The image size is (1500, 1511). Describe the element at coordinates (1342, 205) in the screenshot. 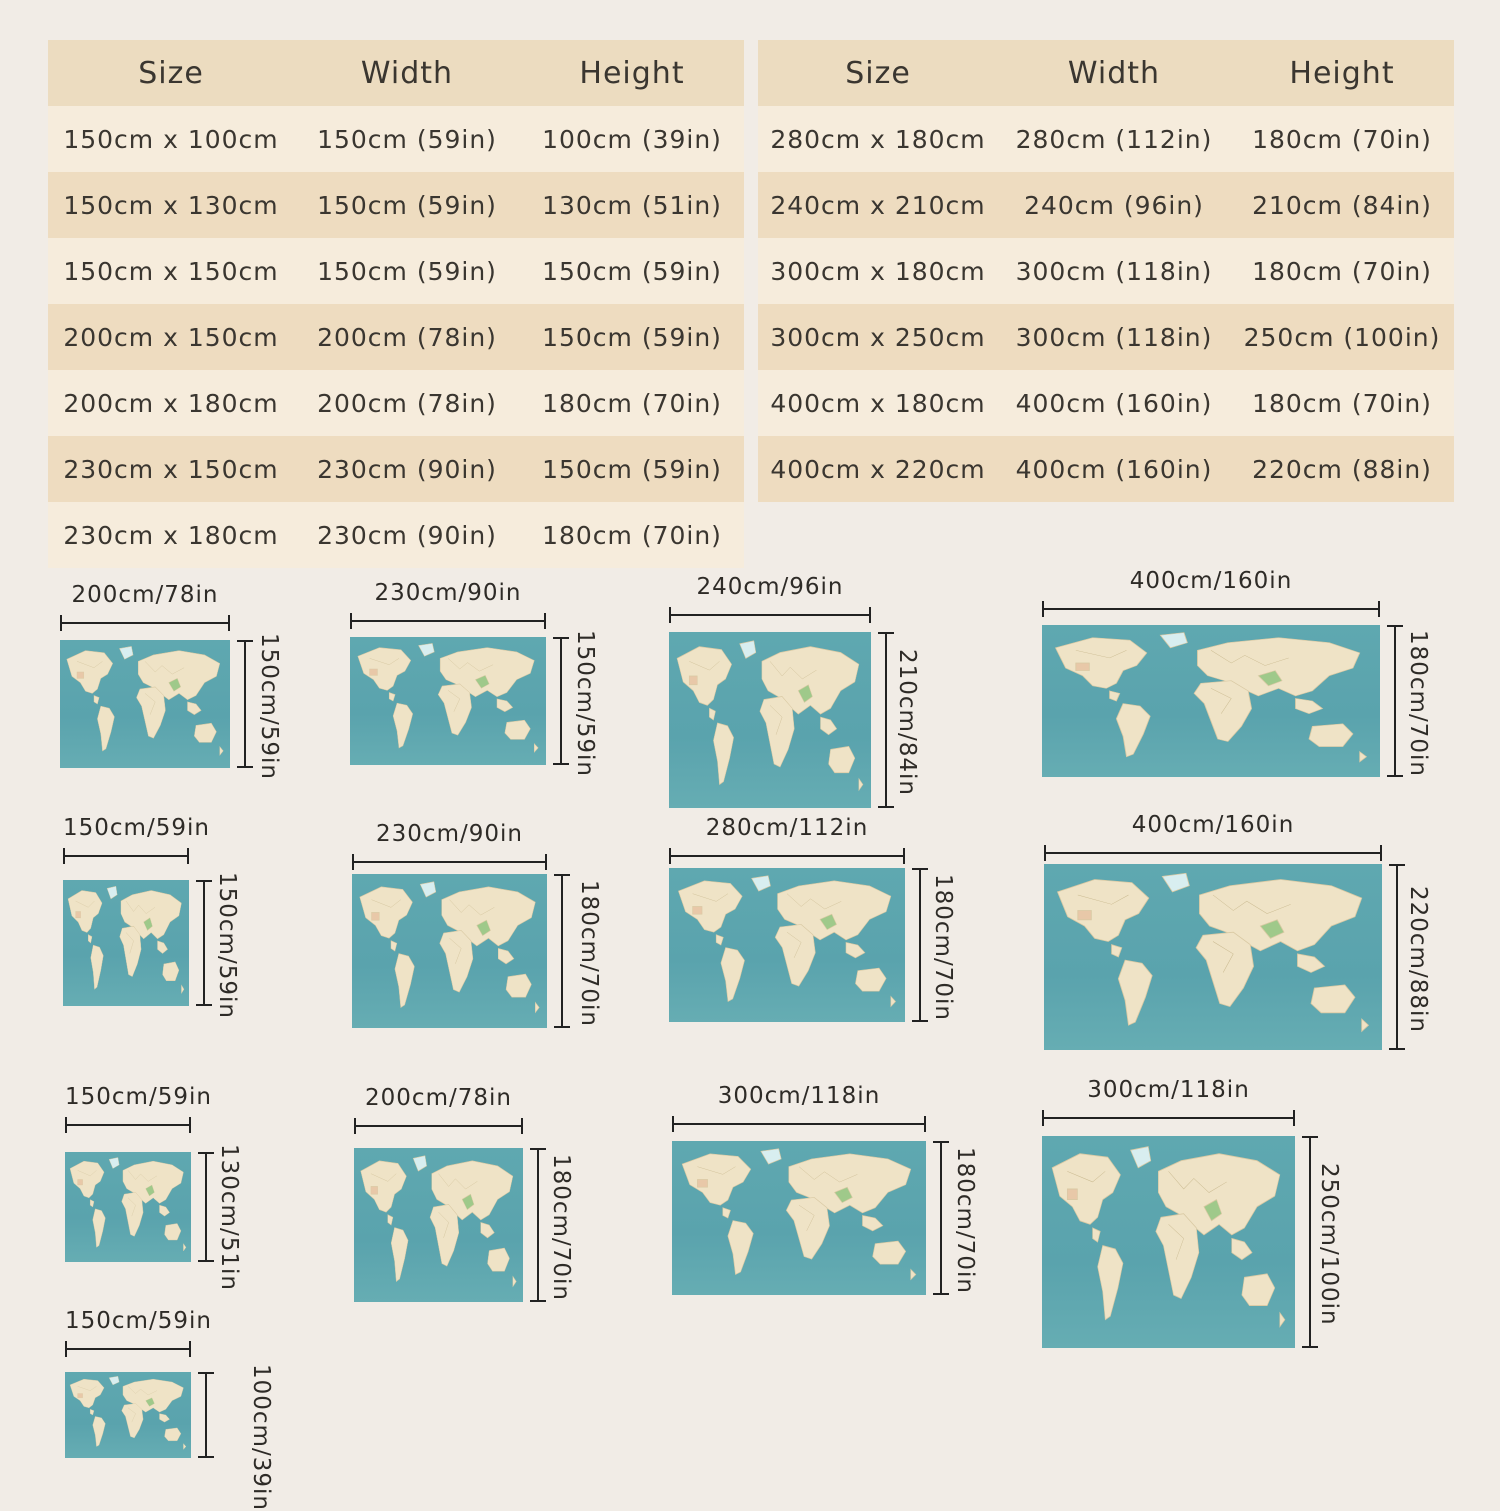

I see `cell-height: 210cm (84in)` at that location.